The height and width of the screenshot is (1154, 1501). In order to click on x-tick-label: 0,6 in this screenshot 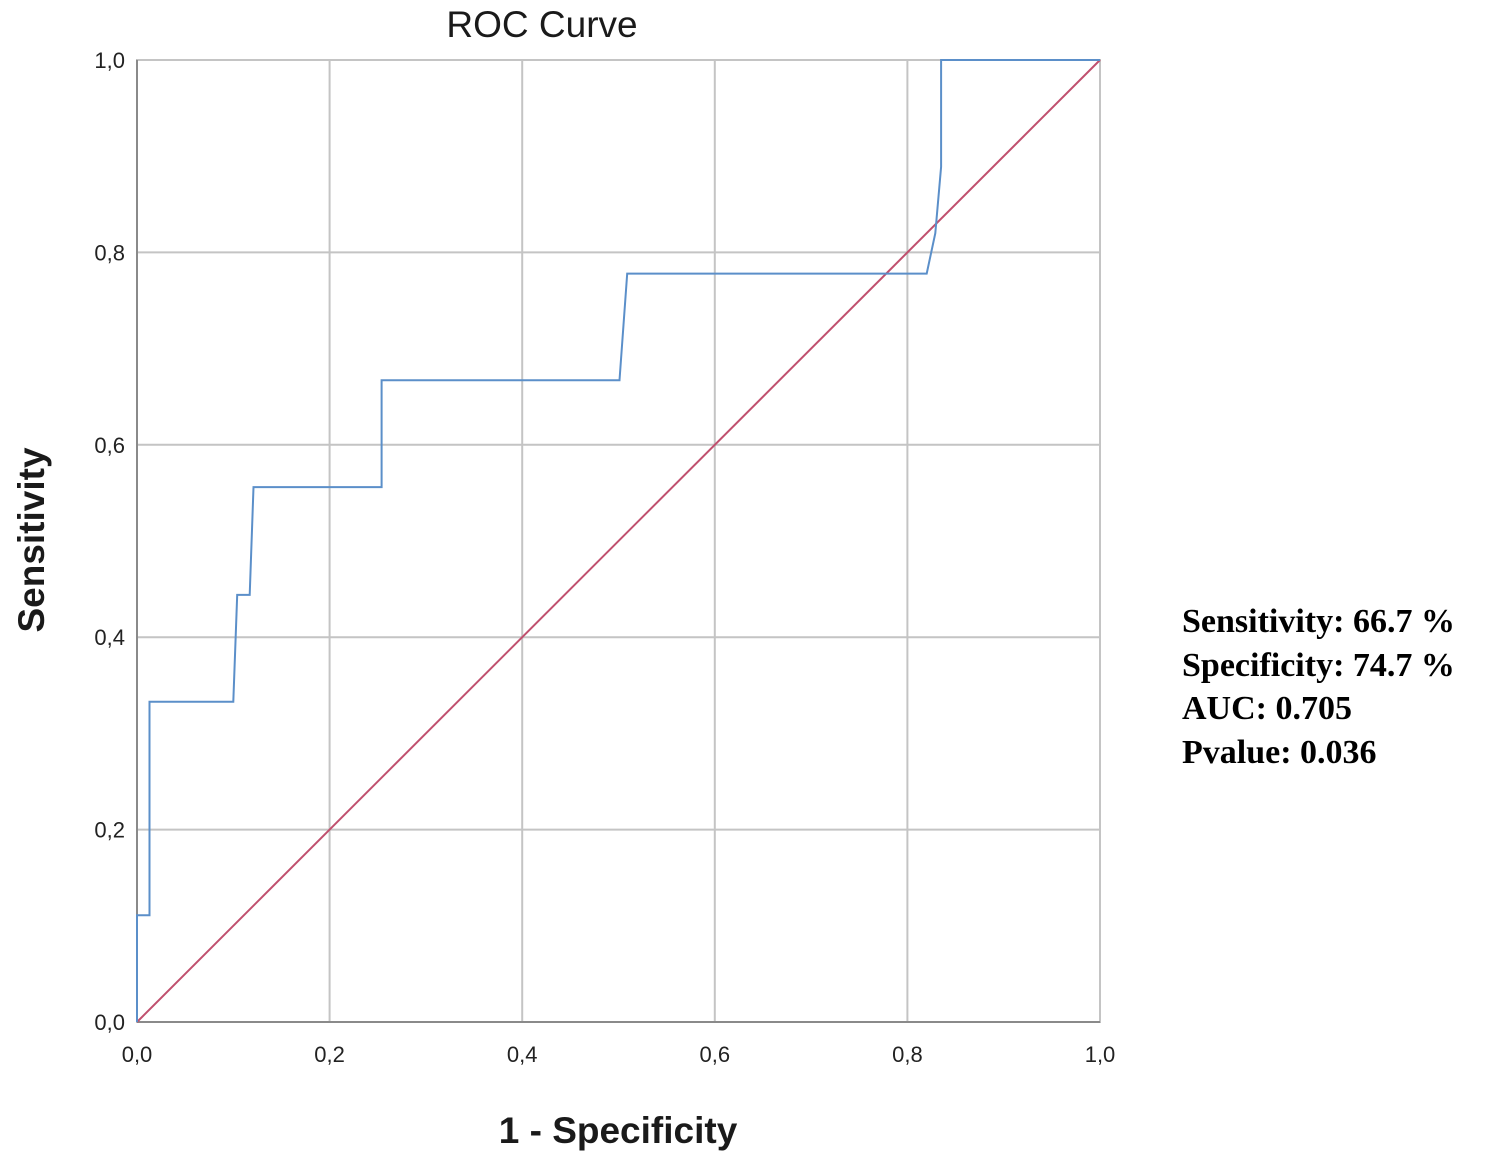, I will do `click(715, 1054)`.